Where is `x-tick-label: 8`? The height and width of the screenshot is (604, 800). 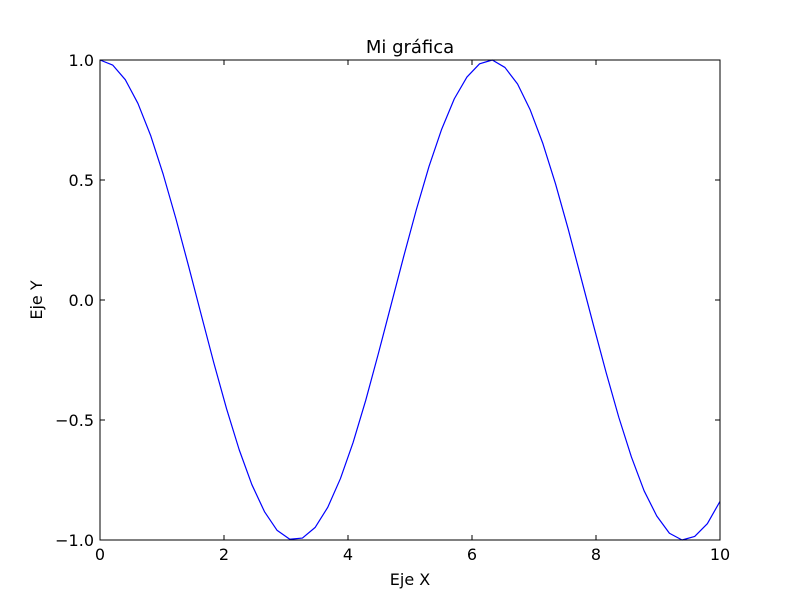 x-tick-label: 8 is located at coordinates (596, 554).